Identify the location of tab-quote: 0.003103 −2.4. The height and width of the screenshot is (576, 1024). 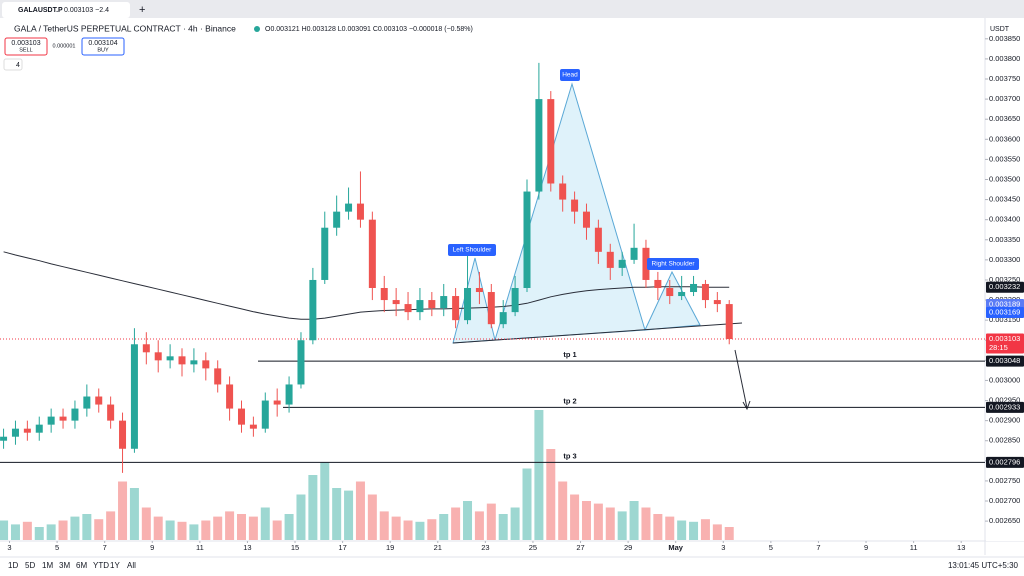
(86, 10).